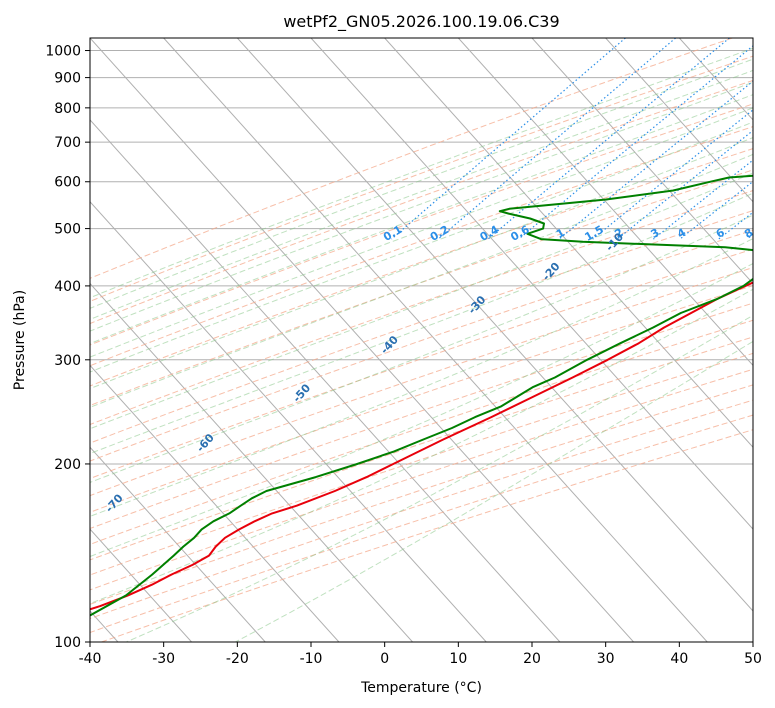 This screenshot has width=775, height=708. Describe the element at coordinates (753, 659) in the screenshot. I see `x-tick-label: 50` at that location.